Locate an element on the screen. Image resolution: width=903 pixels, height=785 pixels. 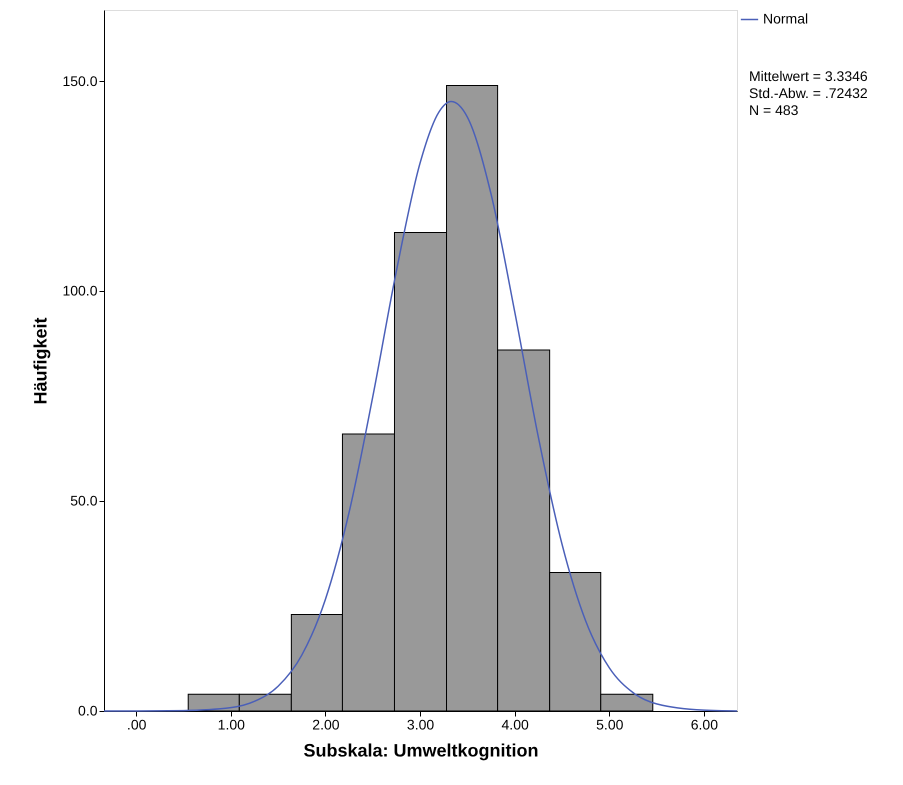
text: Std.-Abw. = .72432 is located at coordinates (808, 93).